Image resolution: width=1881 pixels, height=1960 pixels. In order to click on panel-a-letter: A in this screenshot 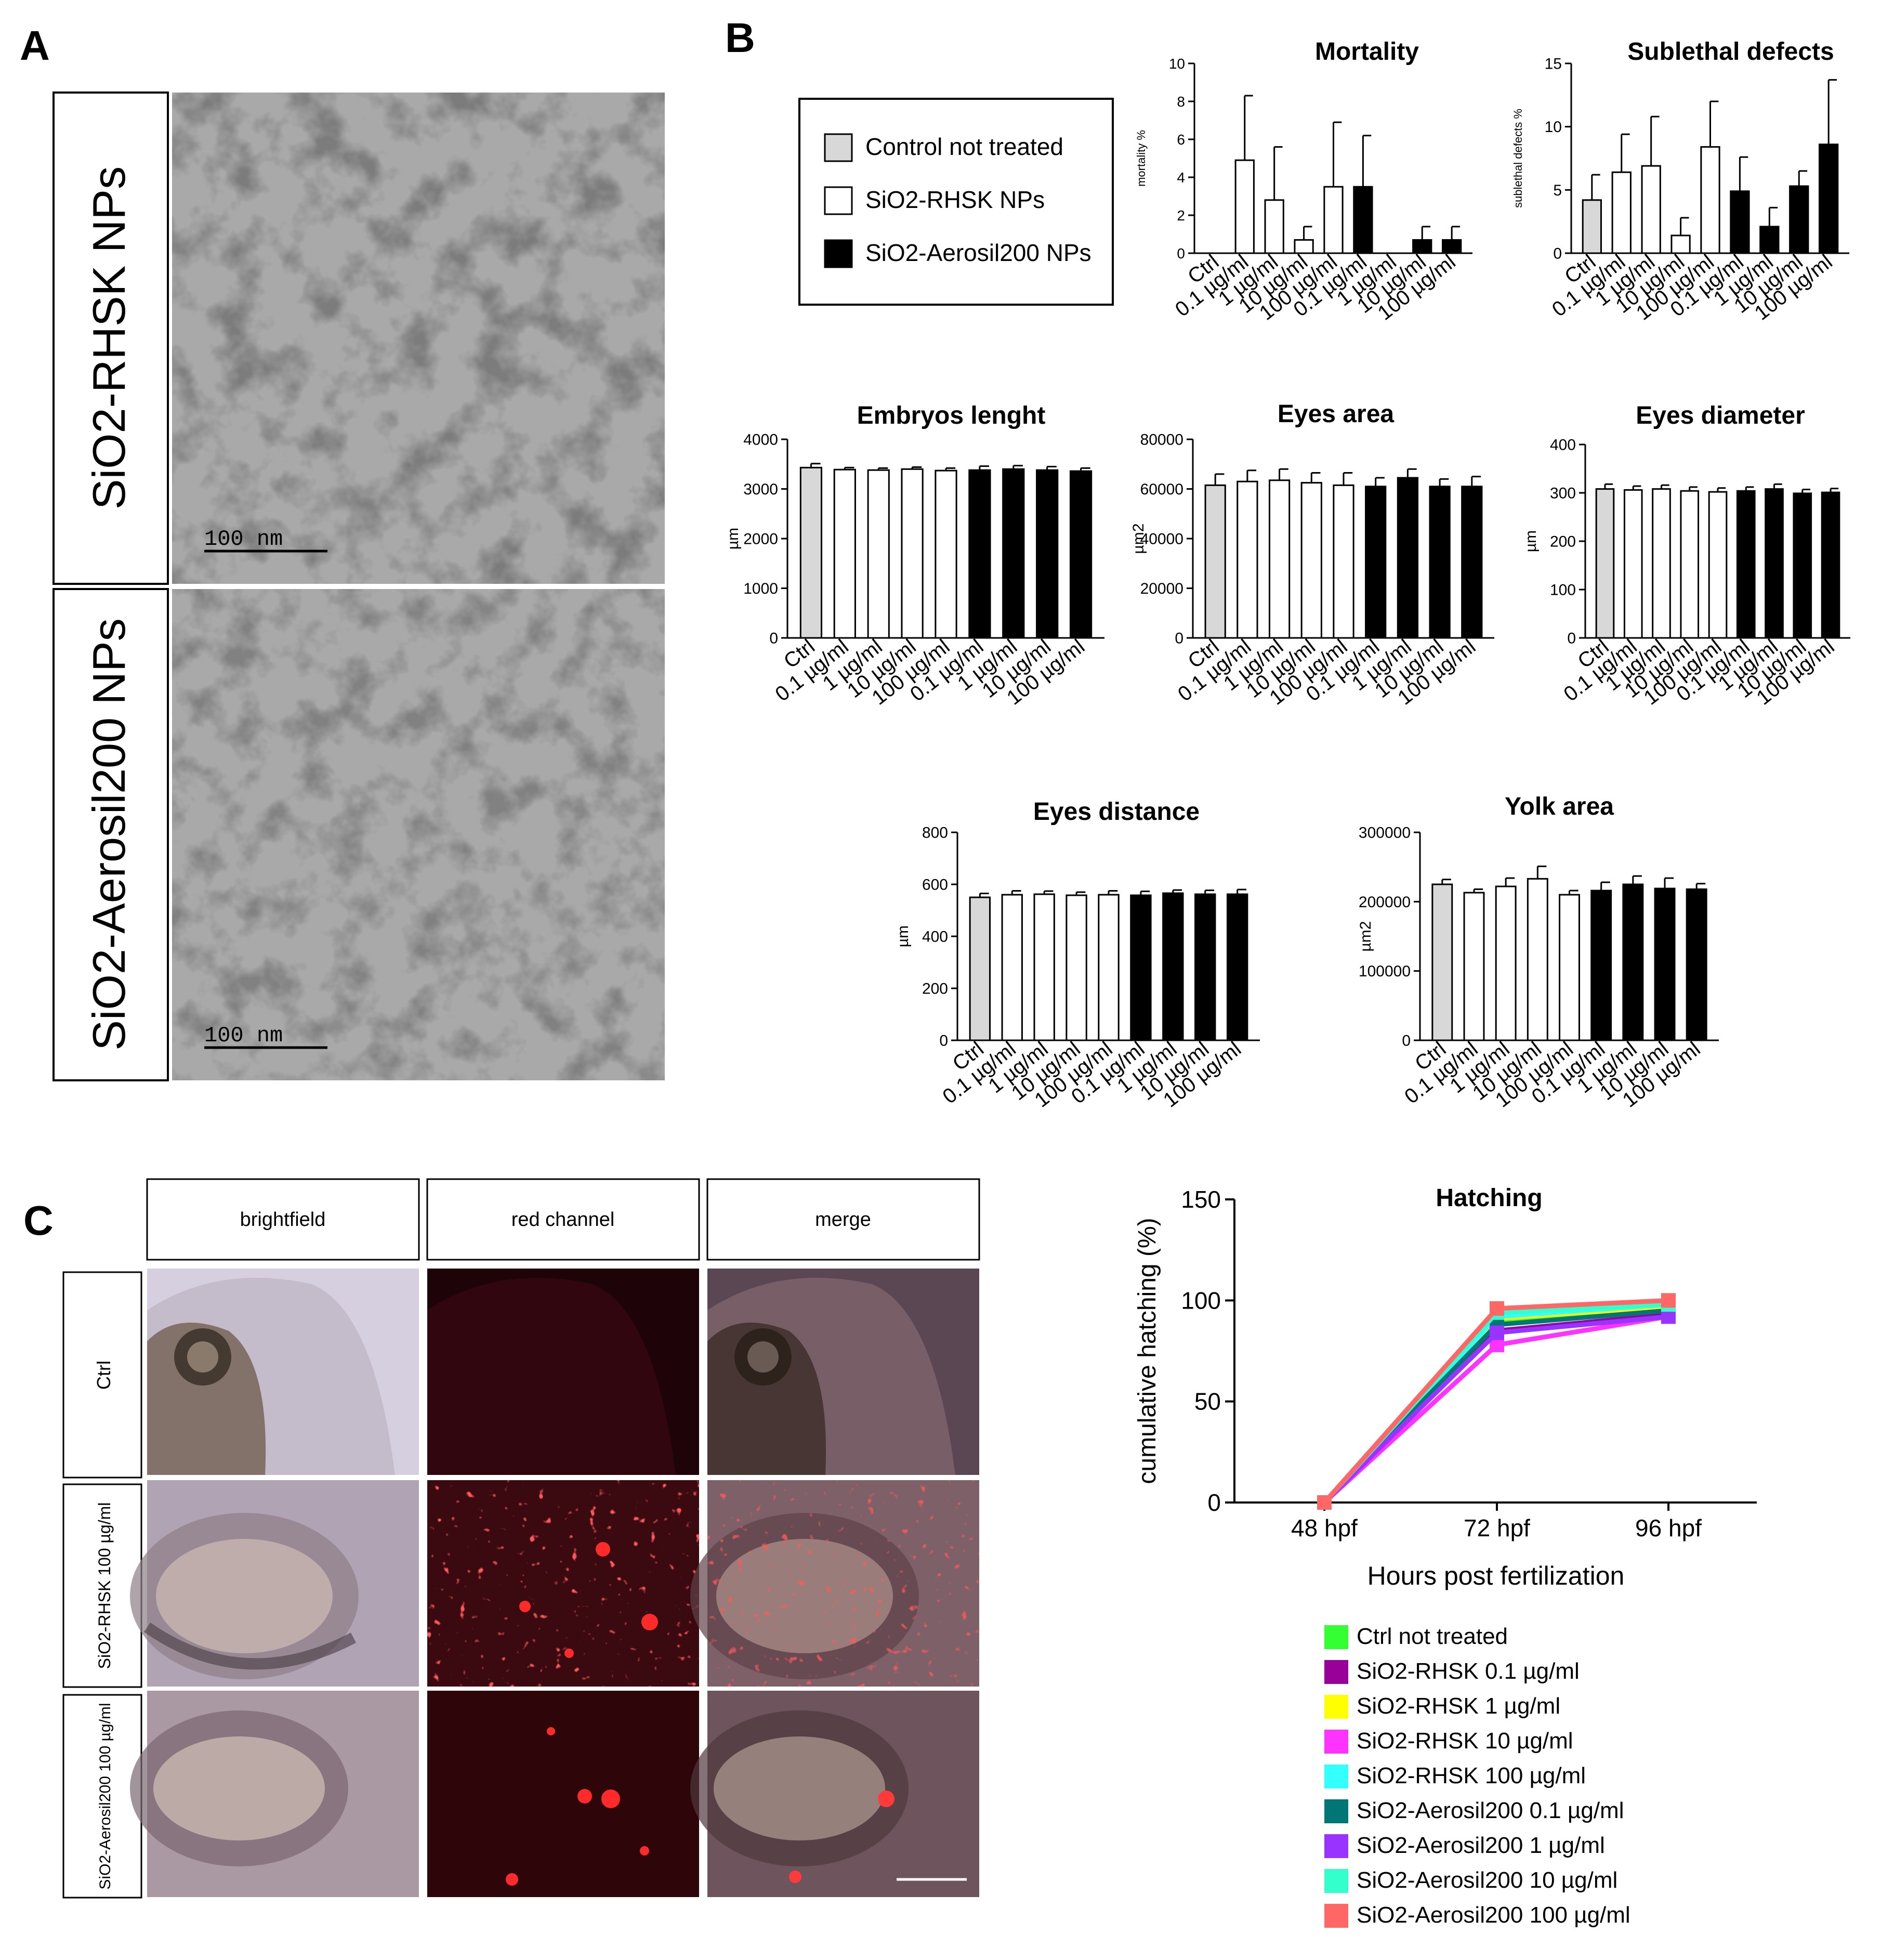, I will do `click(35, 45)`.